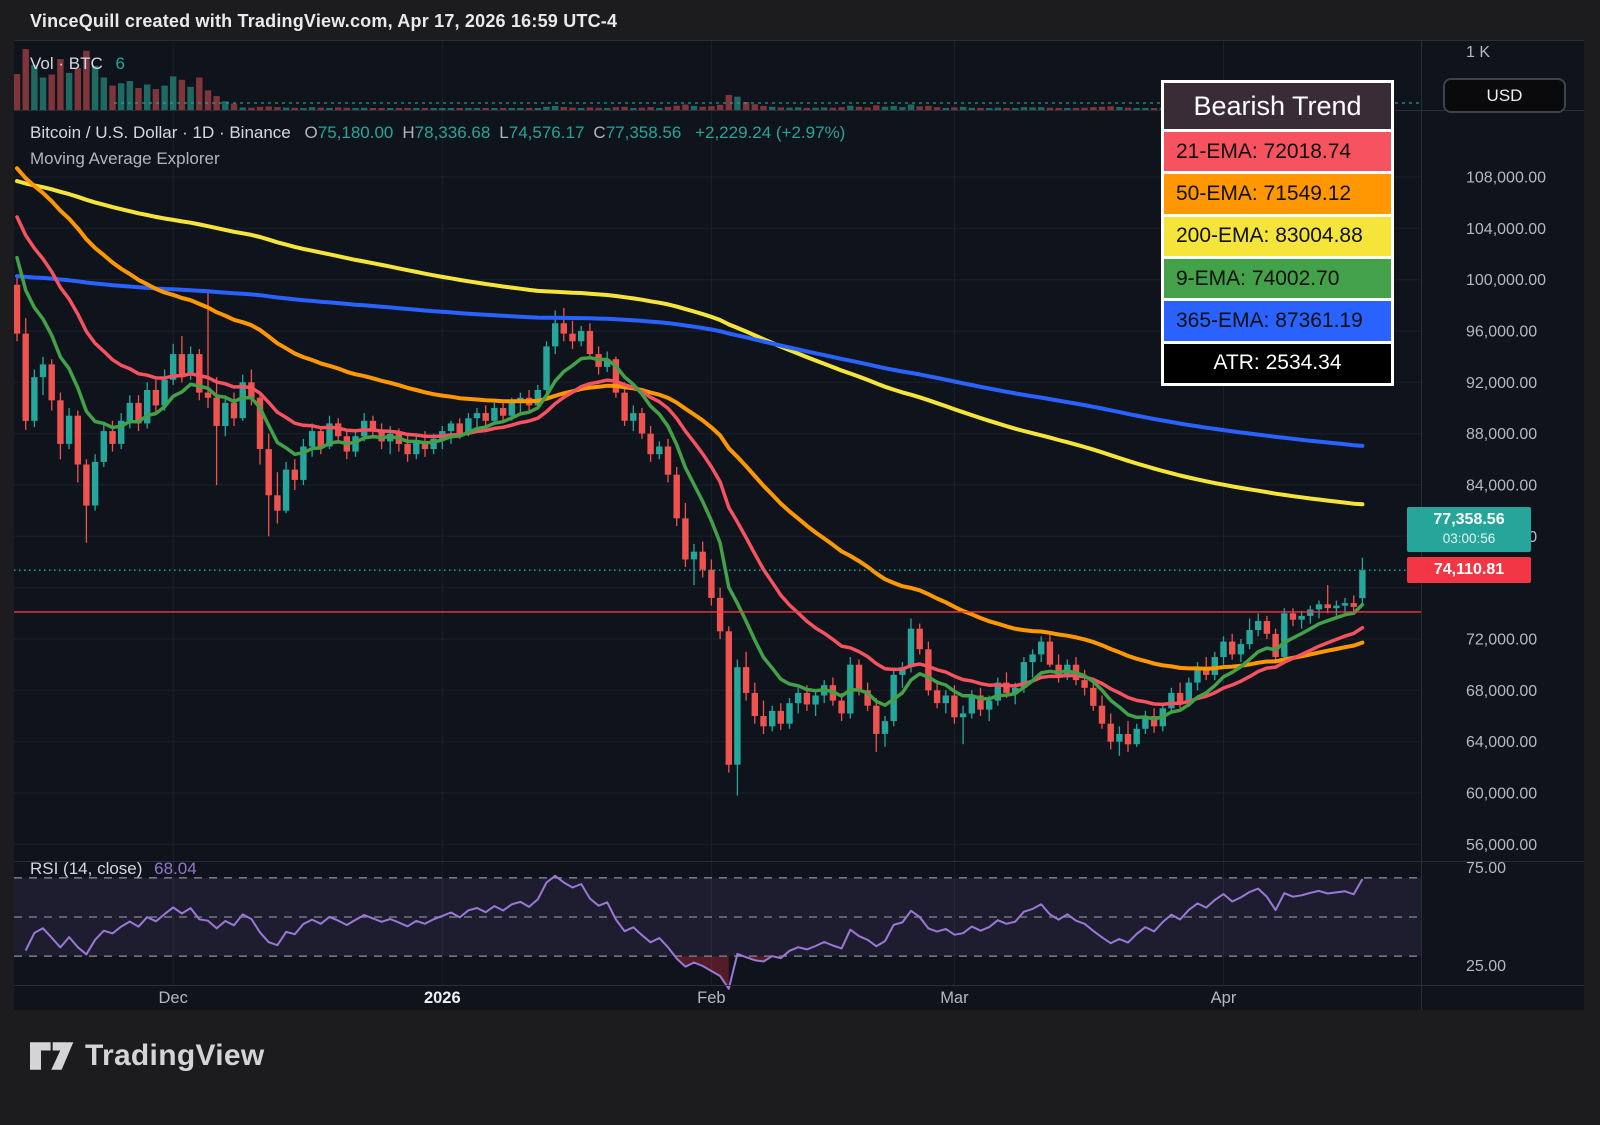  What do you see at coordinates (452, 132) in the screenshot?
I see `ohlc-number: 78,336.68` at bounding box center [452, 132].